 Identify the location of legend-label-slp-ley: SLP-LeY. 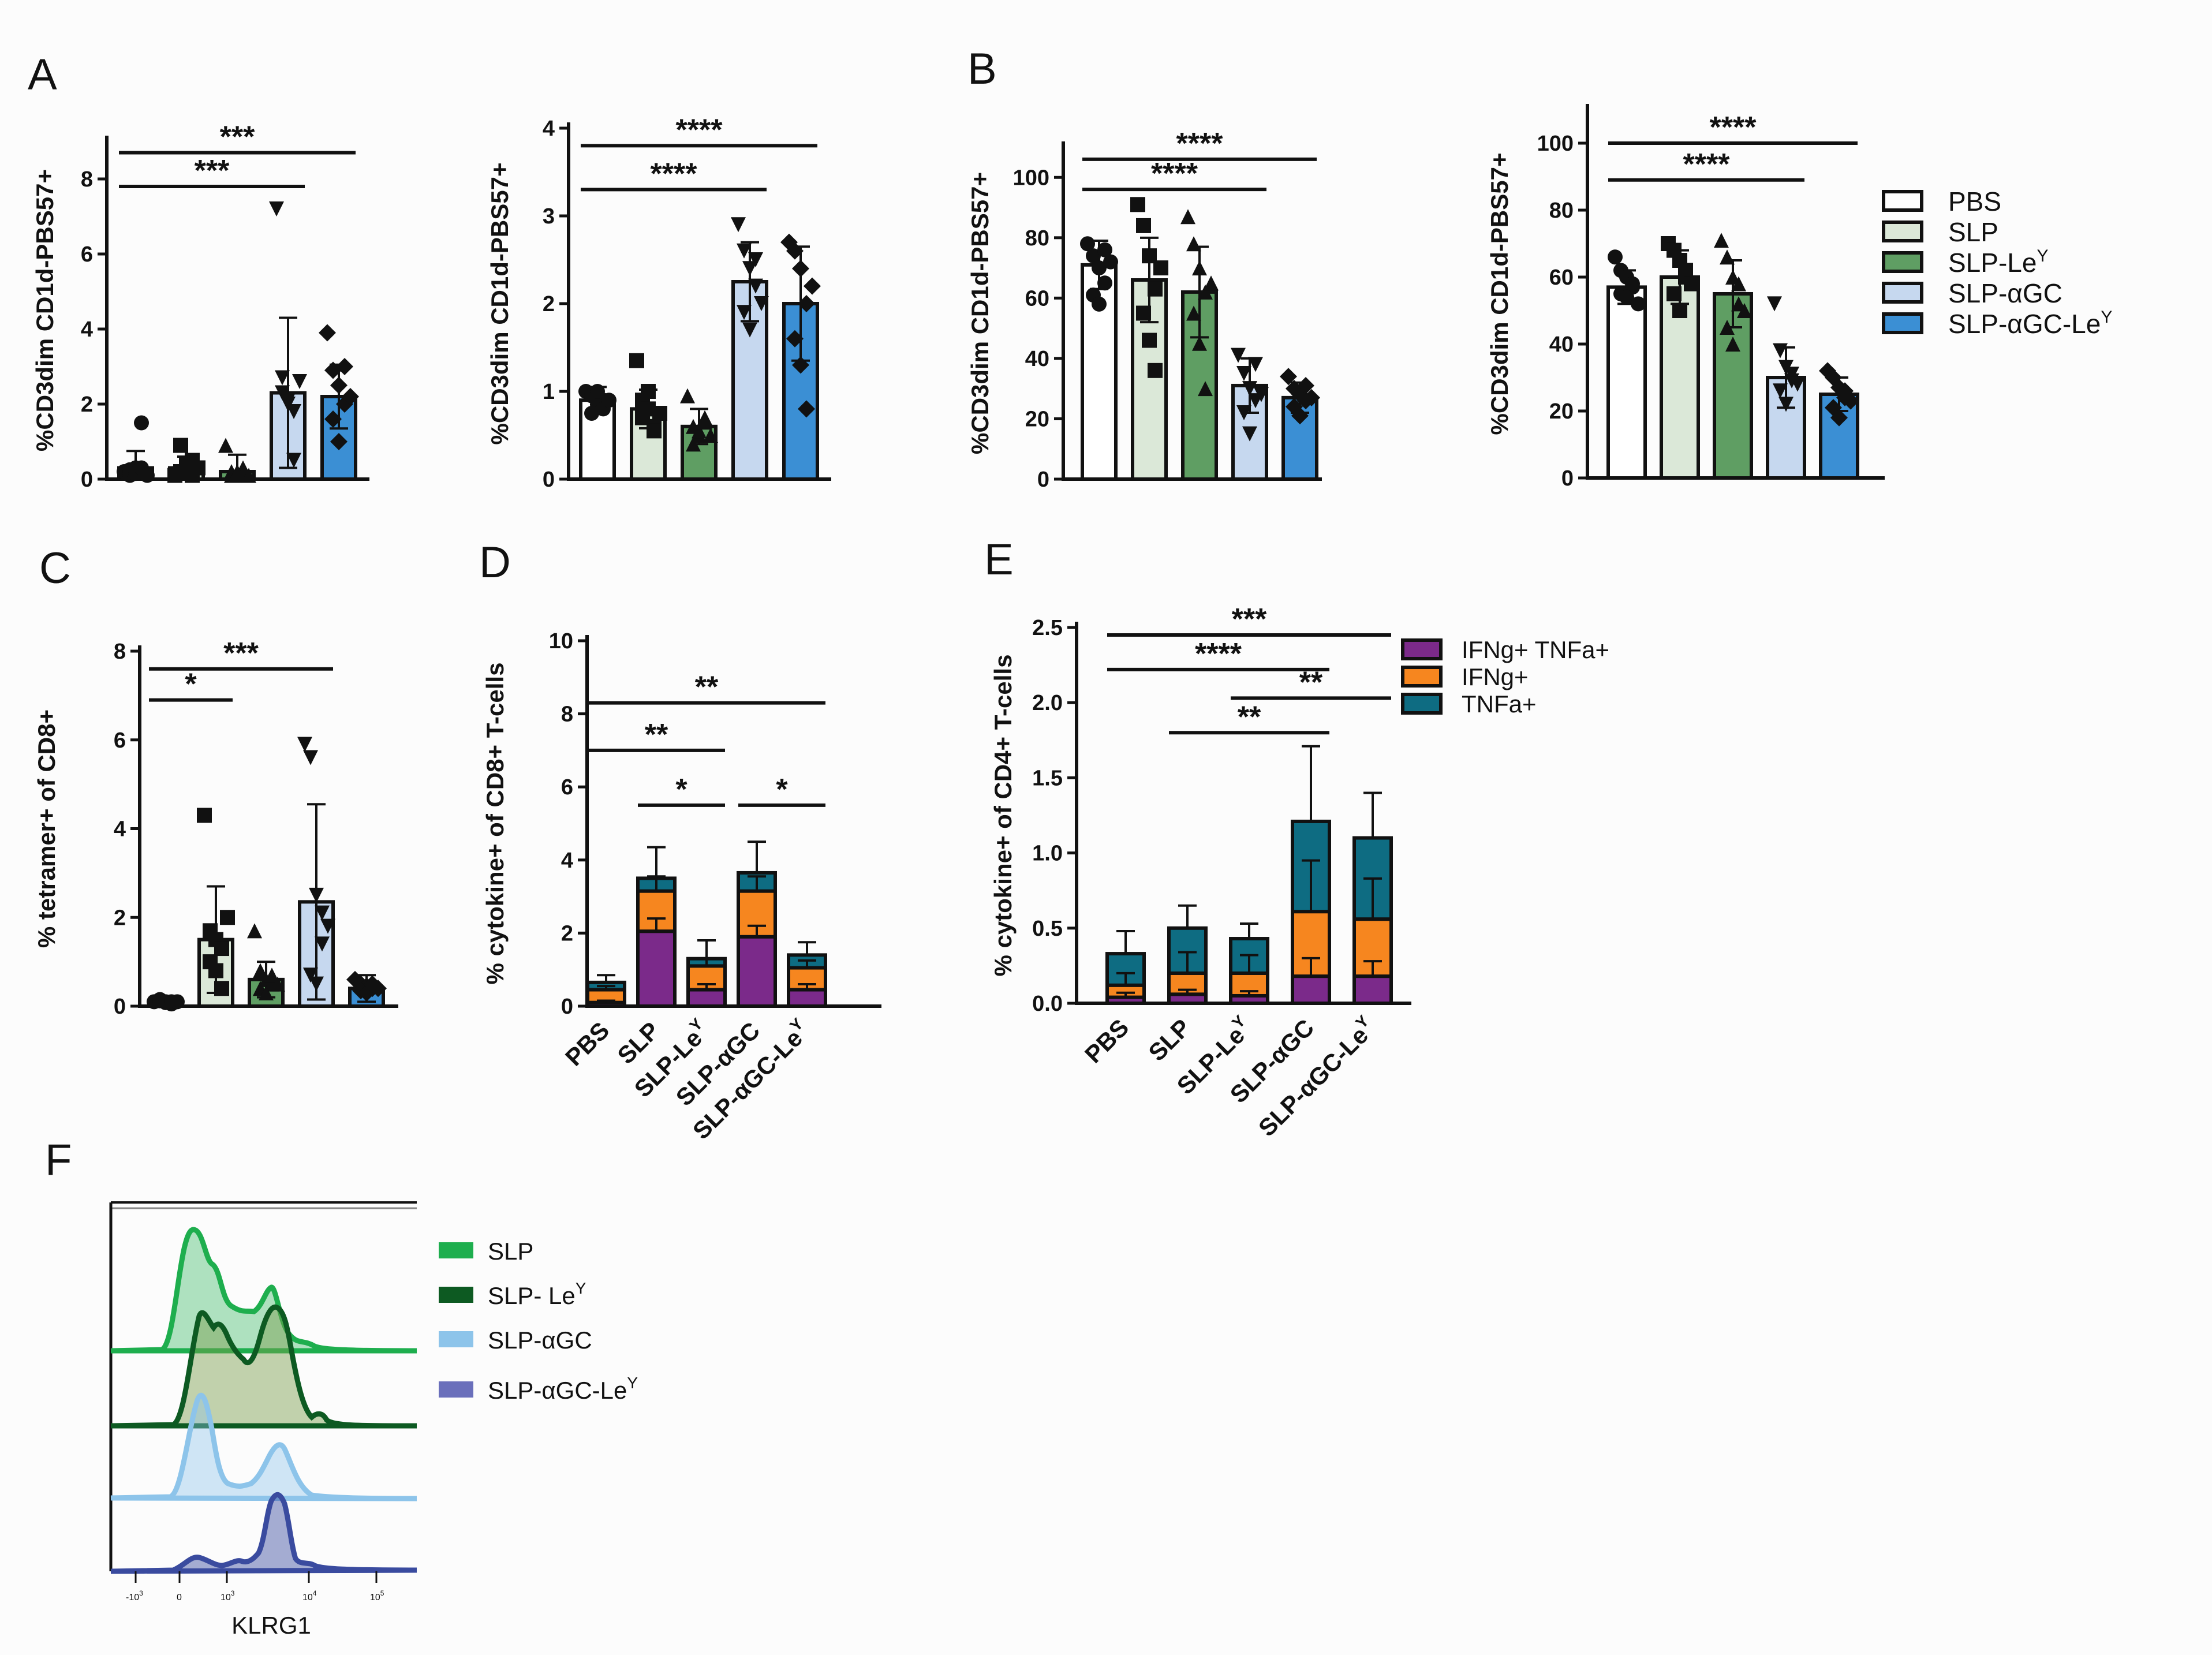
(1998, 262).